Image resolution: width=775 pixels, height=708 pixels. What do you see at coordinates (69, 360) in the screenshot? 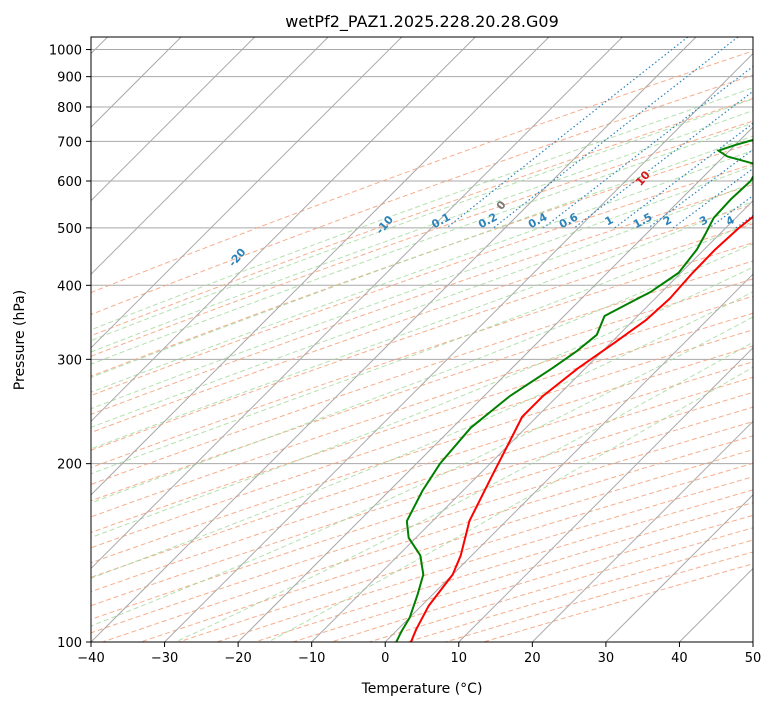
I see `y-tick-label: 300` at bounding box center [69, 360].